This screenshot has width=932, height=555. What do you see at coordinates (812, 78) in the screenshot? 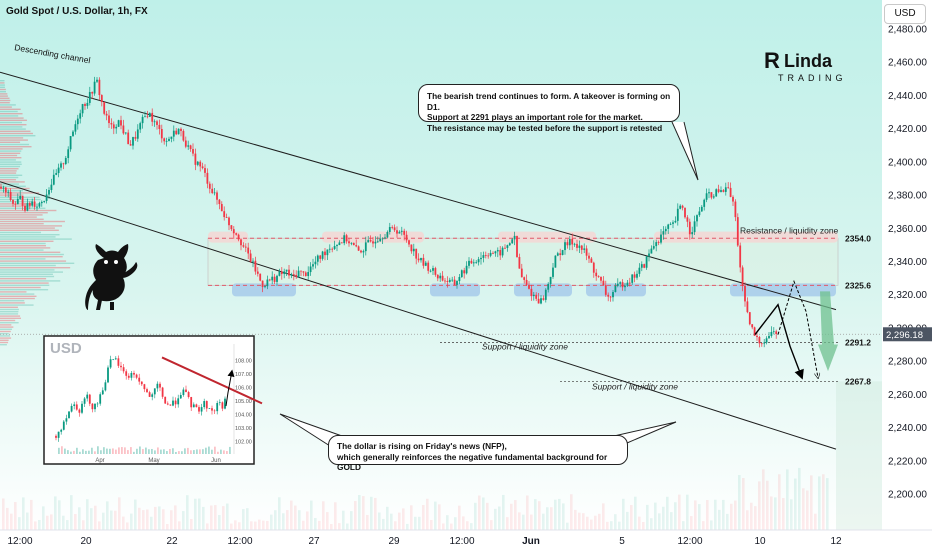
I see `logo-sub: TRADING` at bounding box center [812, 78].